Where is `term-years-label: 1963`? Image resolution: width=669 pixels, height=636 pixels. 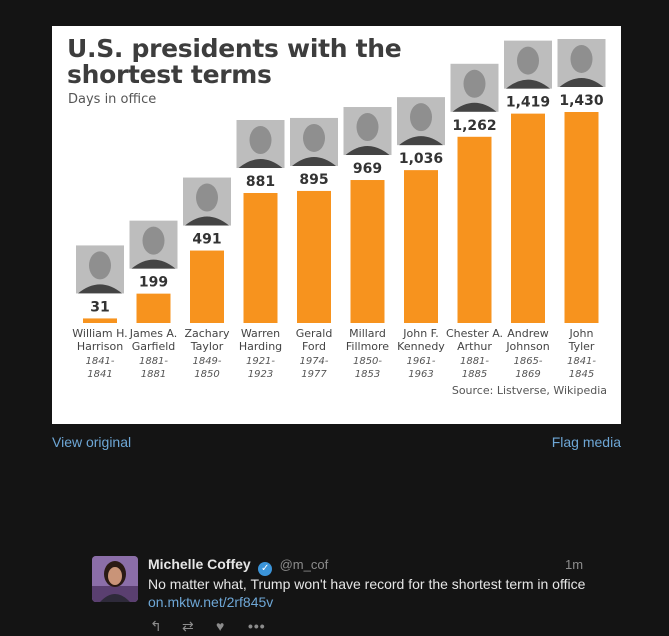
term-years-label: 1963 is located at coordinates (420, 374).